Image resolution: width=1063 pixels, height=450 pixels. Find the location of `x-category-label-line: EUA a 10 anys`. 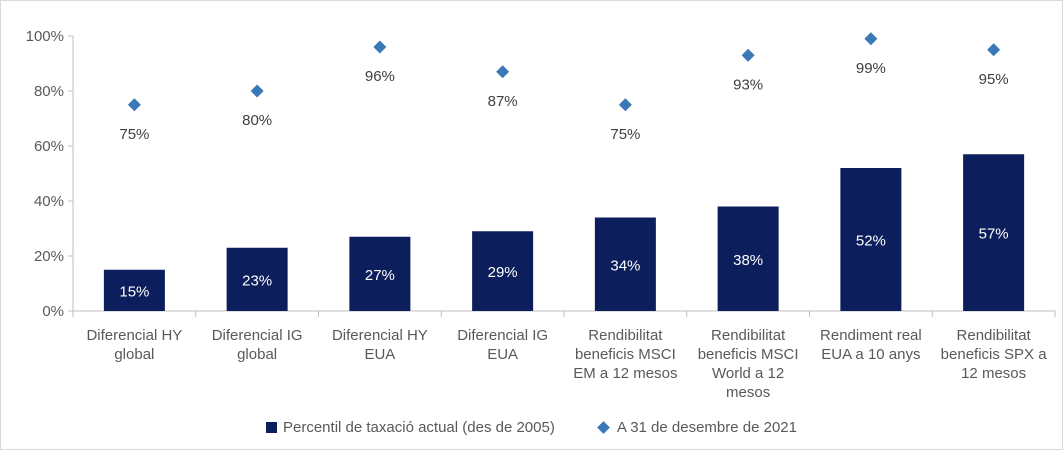

x-category-label-line: EUA a 10 anys is located at coordinates (870, 354).